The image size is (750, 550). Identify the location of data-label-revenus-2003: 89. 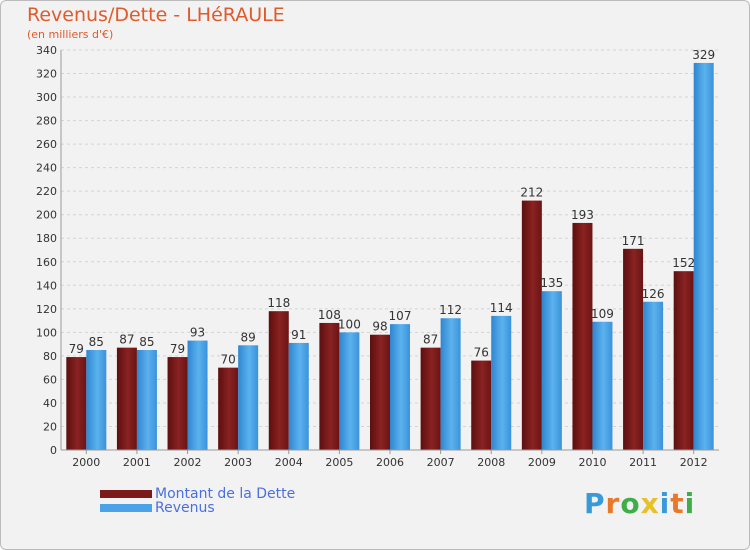
(248, 337).